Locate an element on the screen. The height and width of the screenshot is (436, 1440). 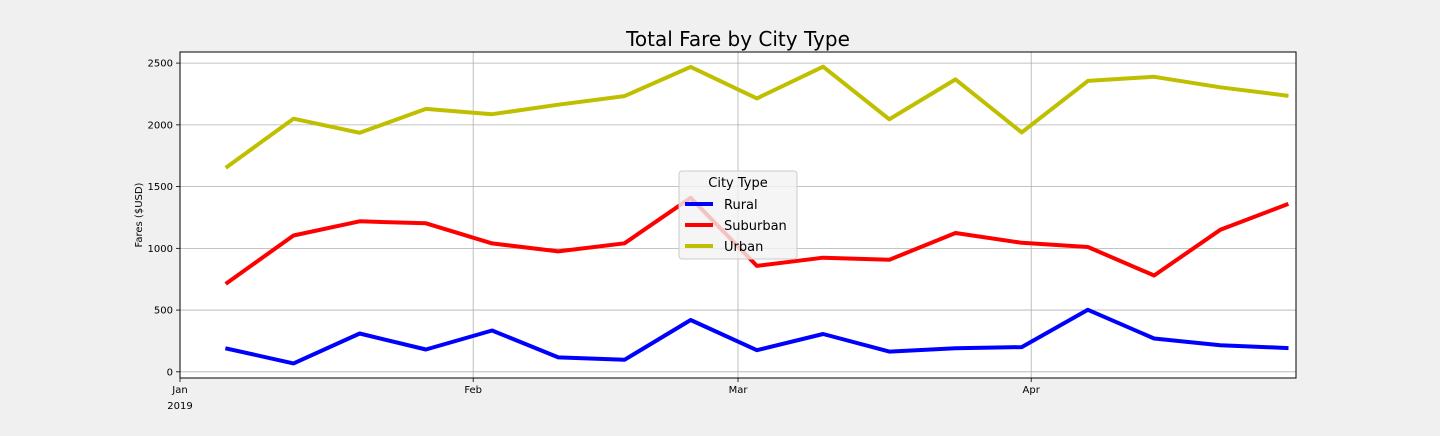
legend-label-urban: Urban is located at coordinates (743, 247).